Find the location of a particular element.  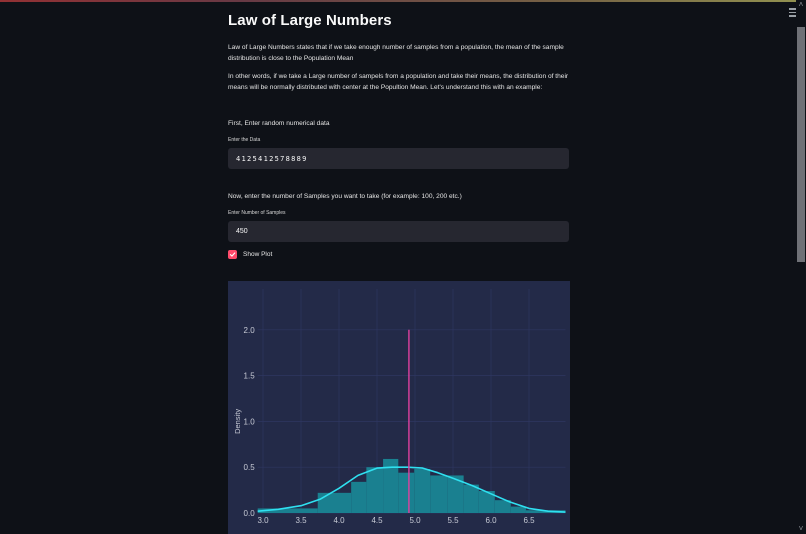

data-input is located at coordinates (398, 158).